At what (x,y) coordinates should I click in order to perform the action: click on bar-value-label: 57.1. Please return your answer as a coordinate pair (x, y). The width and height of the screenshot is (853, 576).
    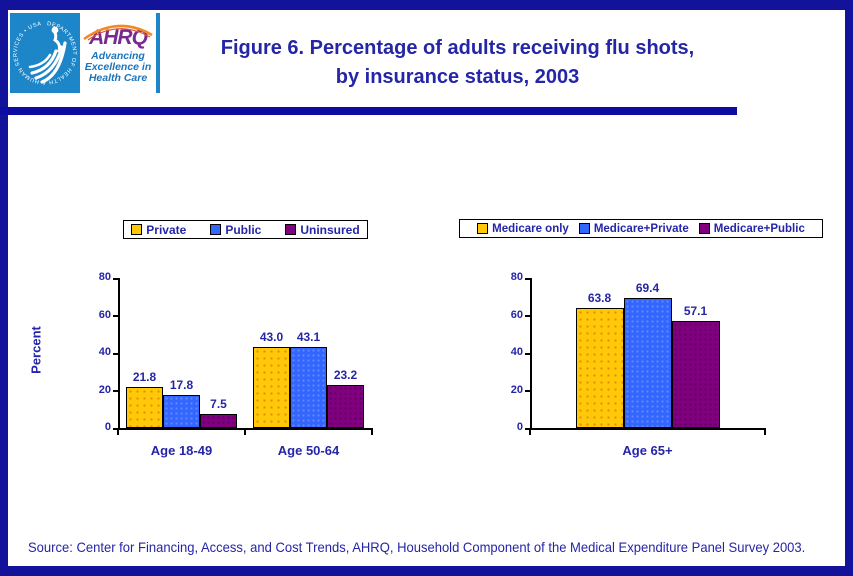
    Looking at the image, I should click on (695, 310).